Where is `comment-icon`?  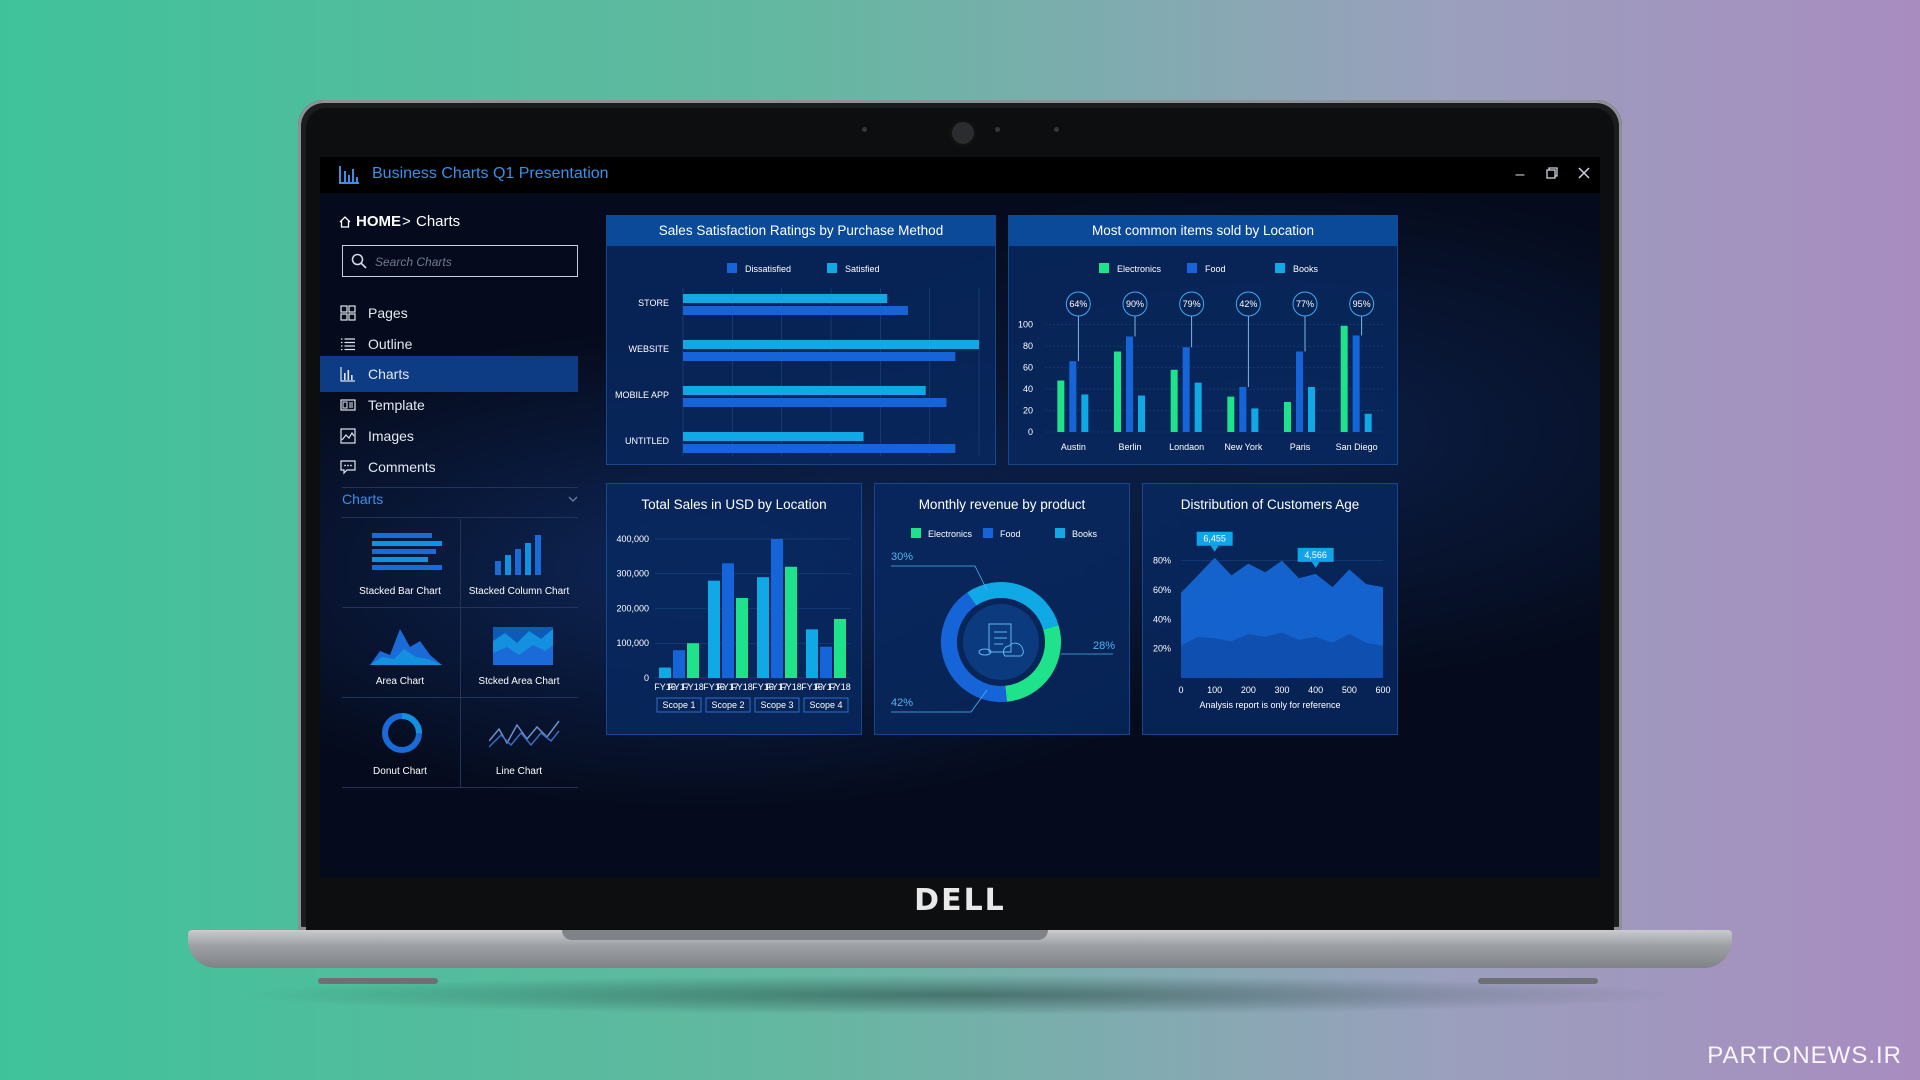 comment-icon is located at coordinates (348, 467).